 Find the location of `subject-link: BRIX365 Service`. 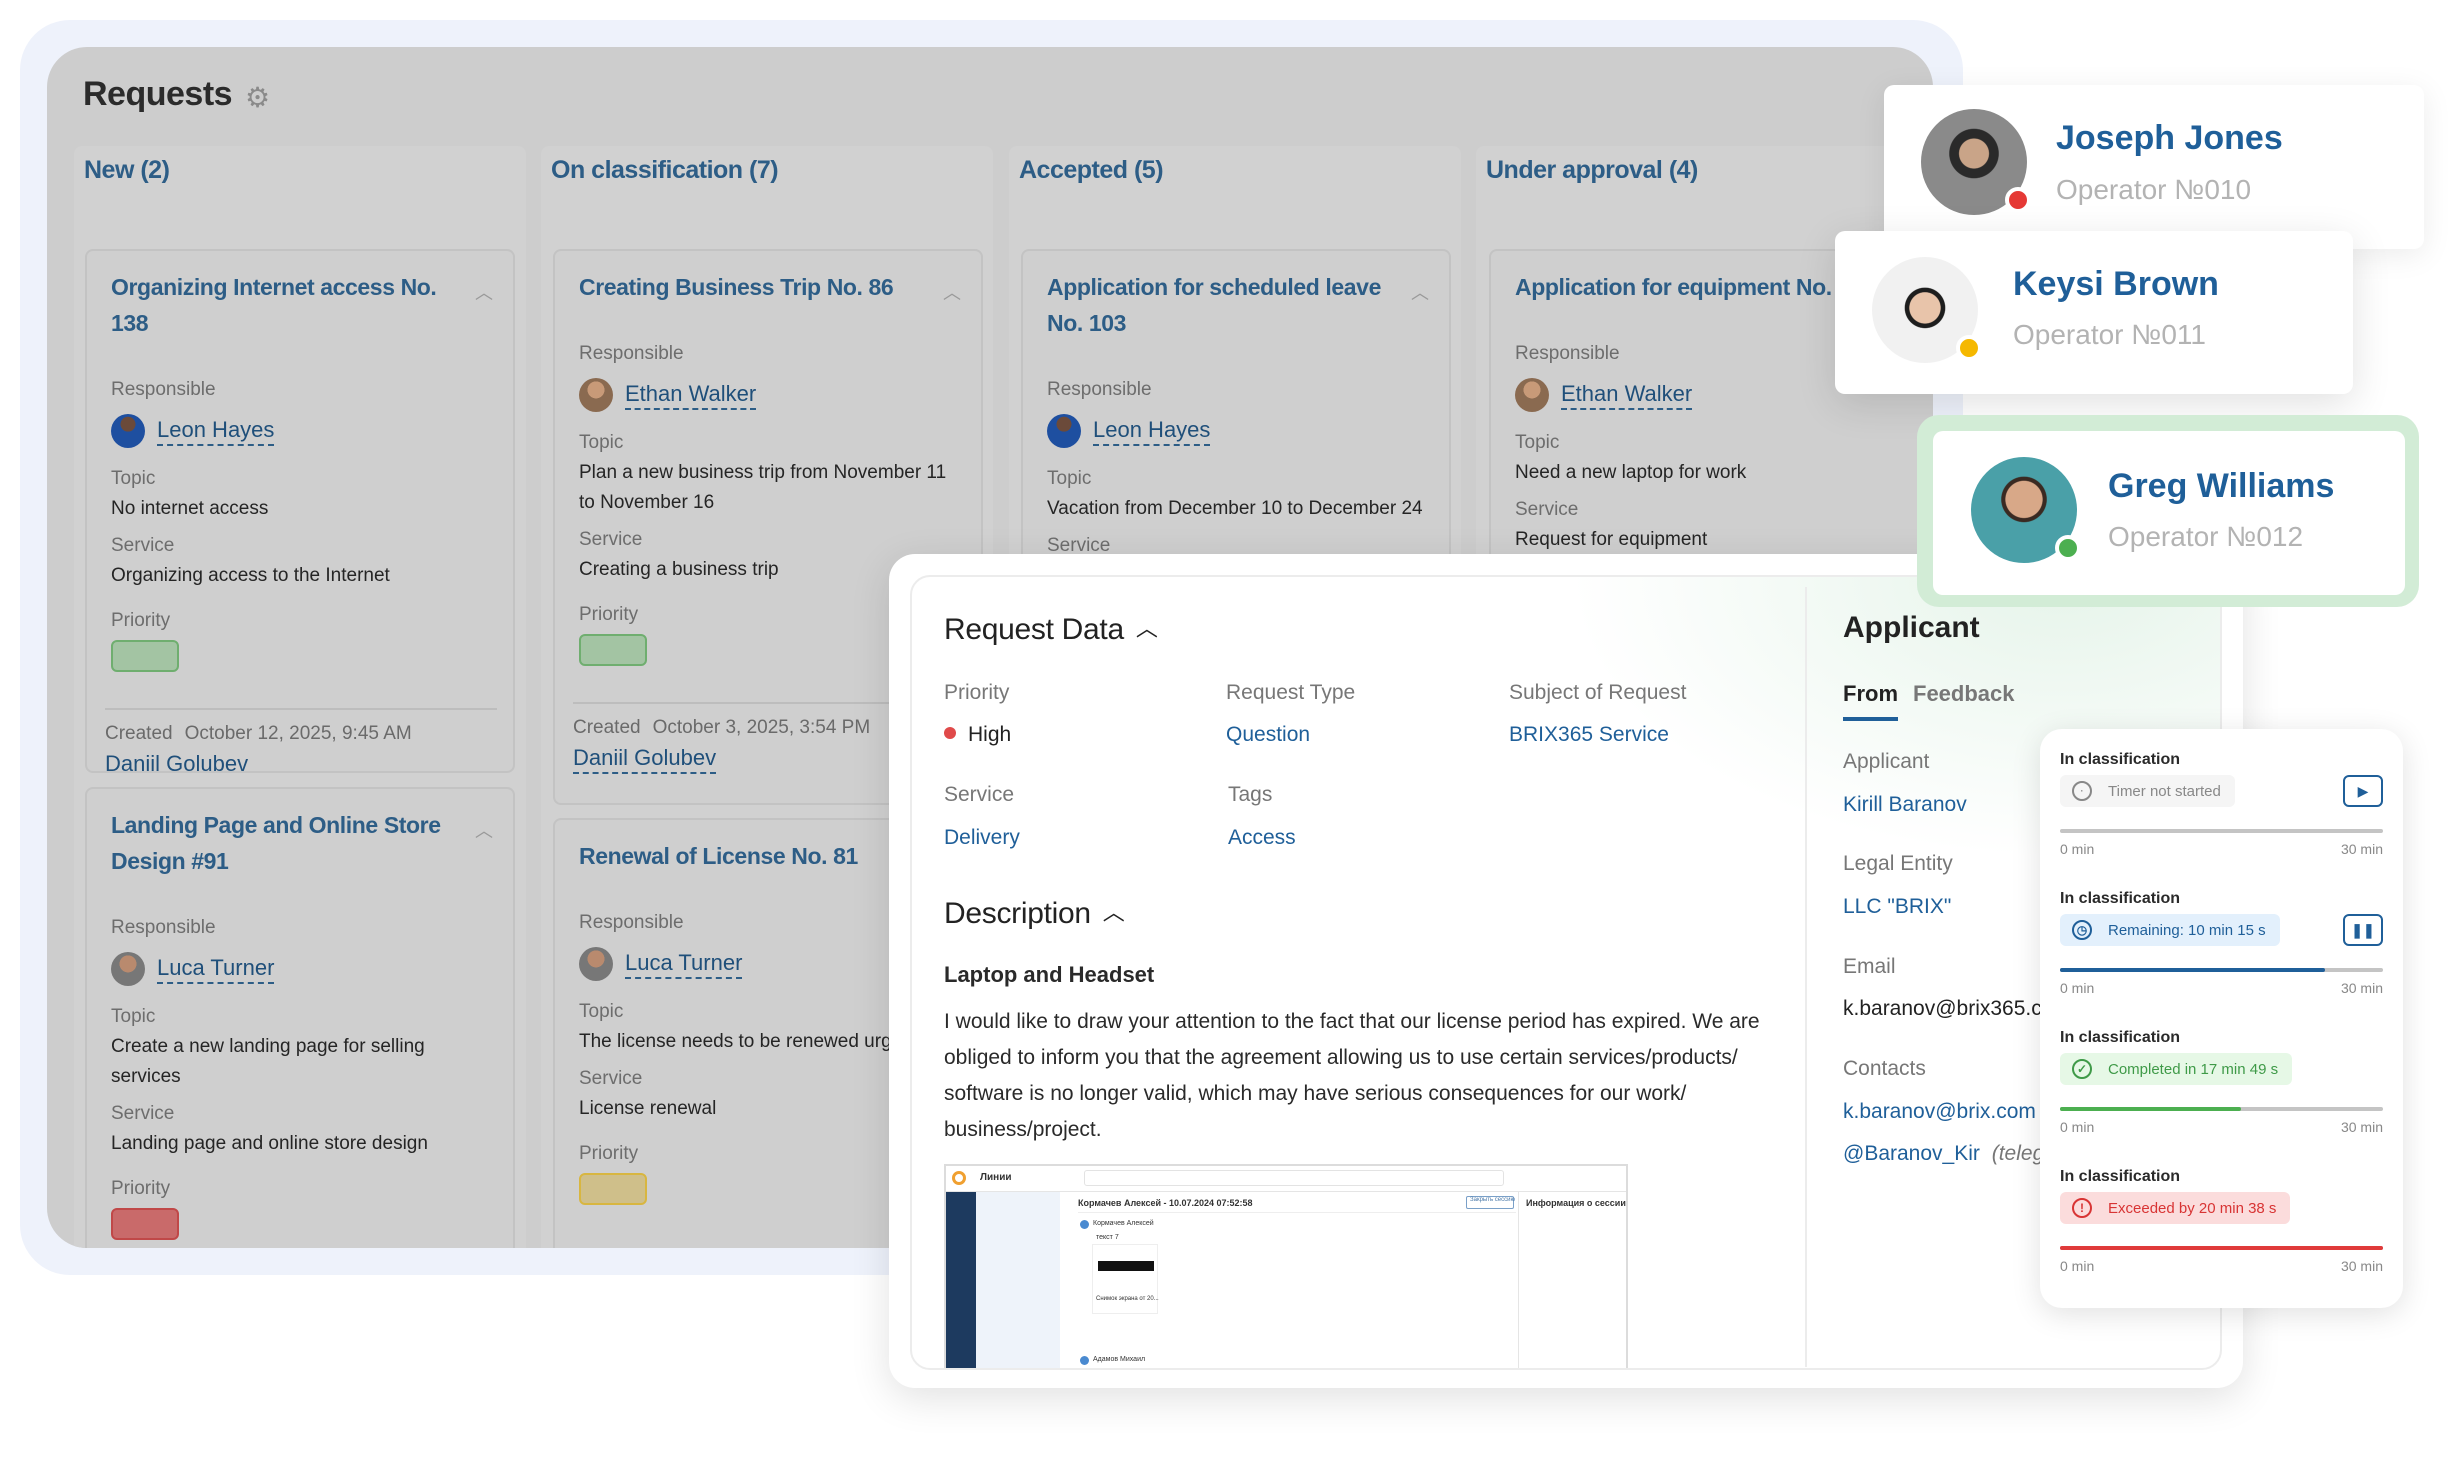

subject-link: BRIX365 Service is located at coordinates (1589, 734).